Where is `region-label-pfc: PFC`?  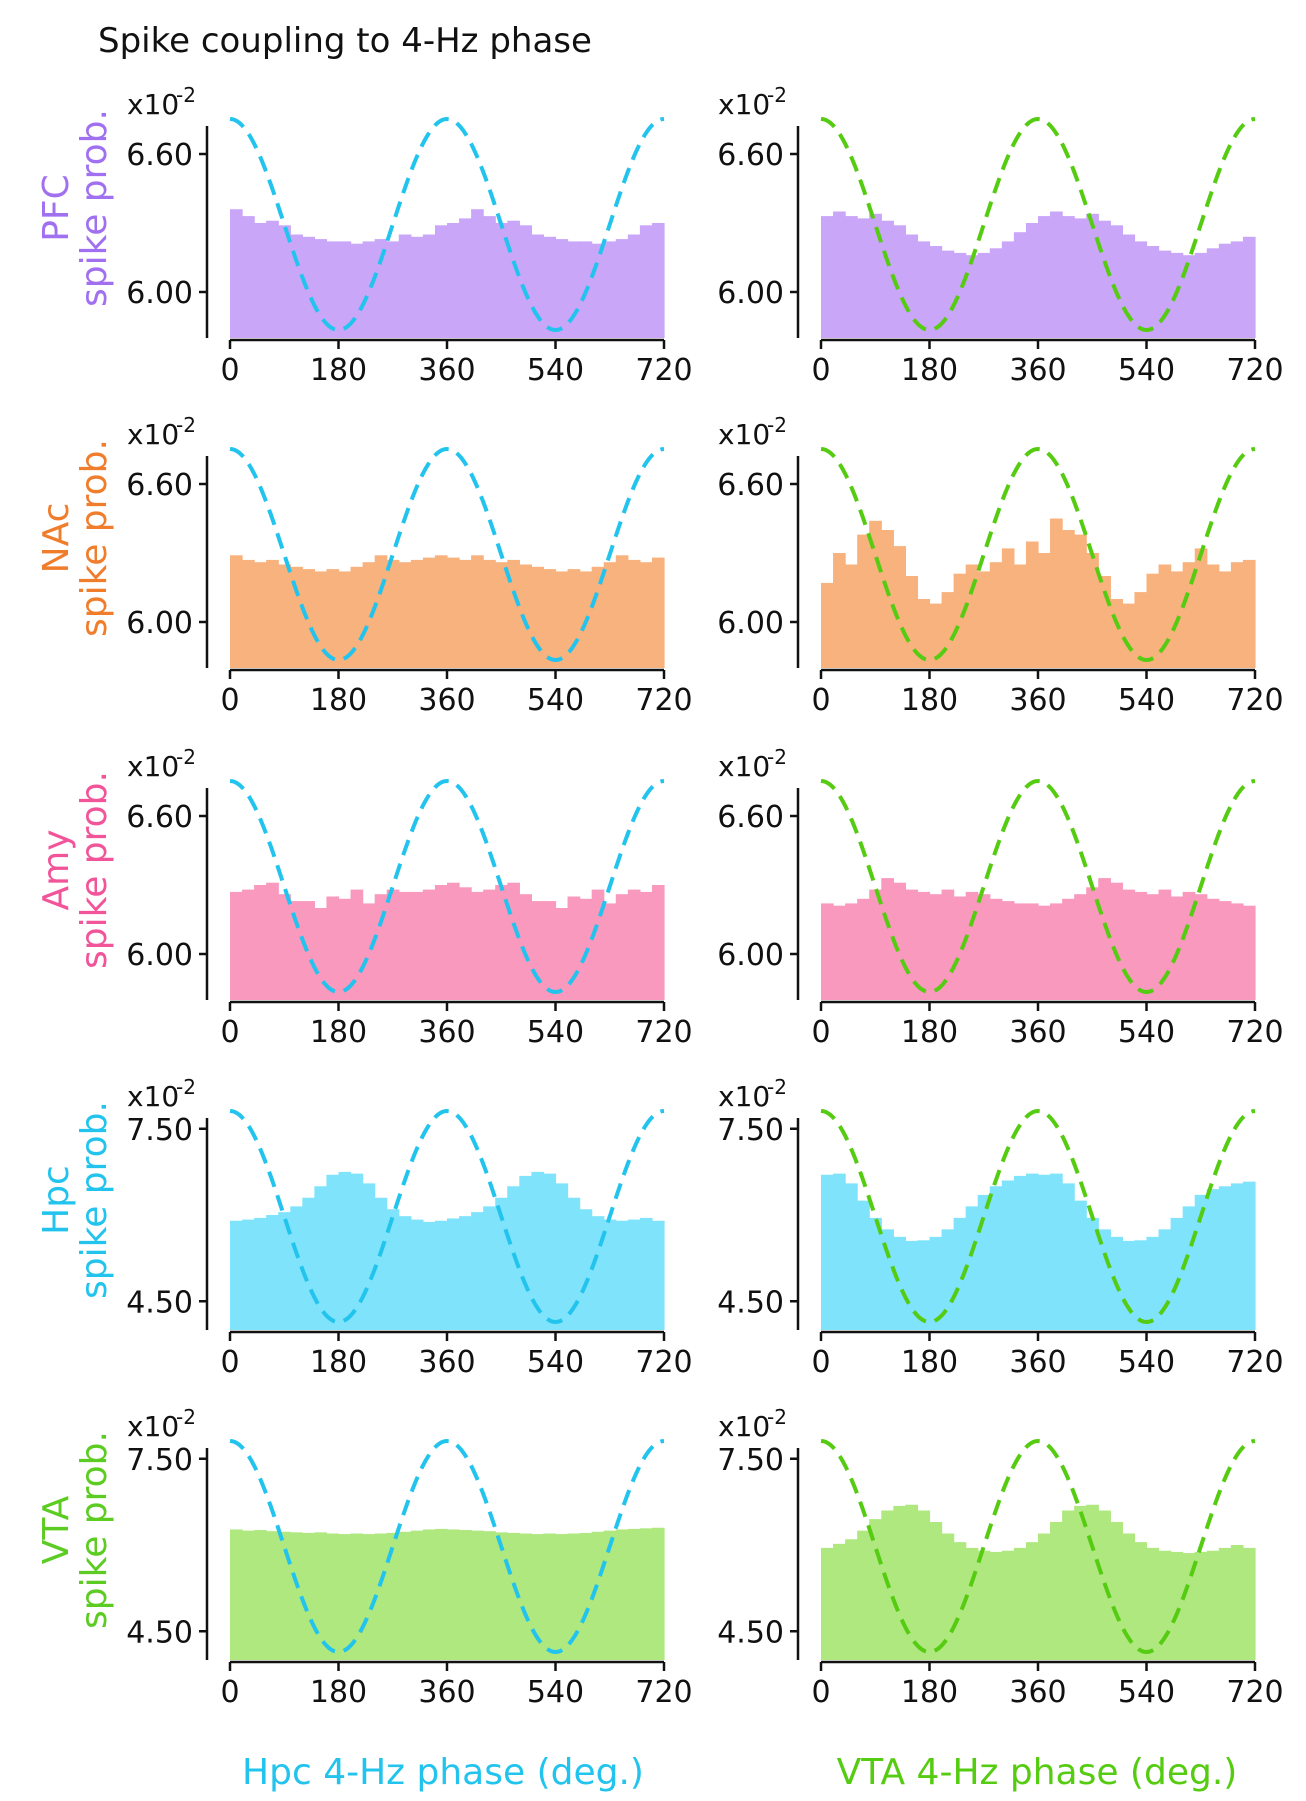
region-label-pfc: PFC is located at coordinates (56, 208).